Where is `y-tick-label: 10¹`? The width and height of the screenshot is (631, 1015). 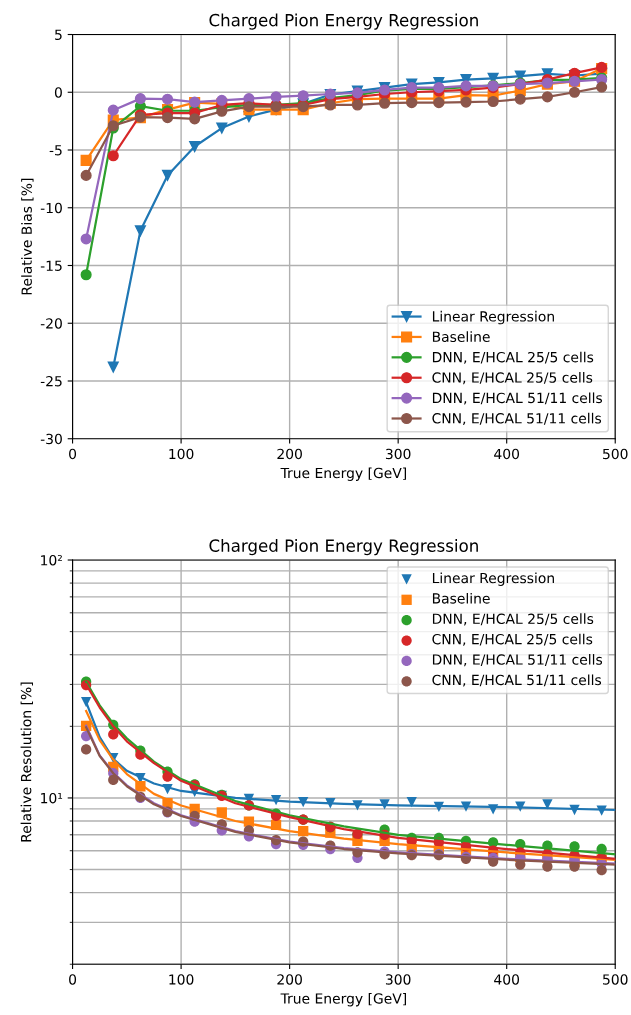
y-tick-label: 10¹ is located at coordinates (52, 798).